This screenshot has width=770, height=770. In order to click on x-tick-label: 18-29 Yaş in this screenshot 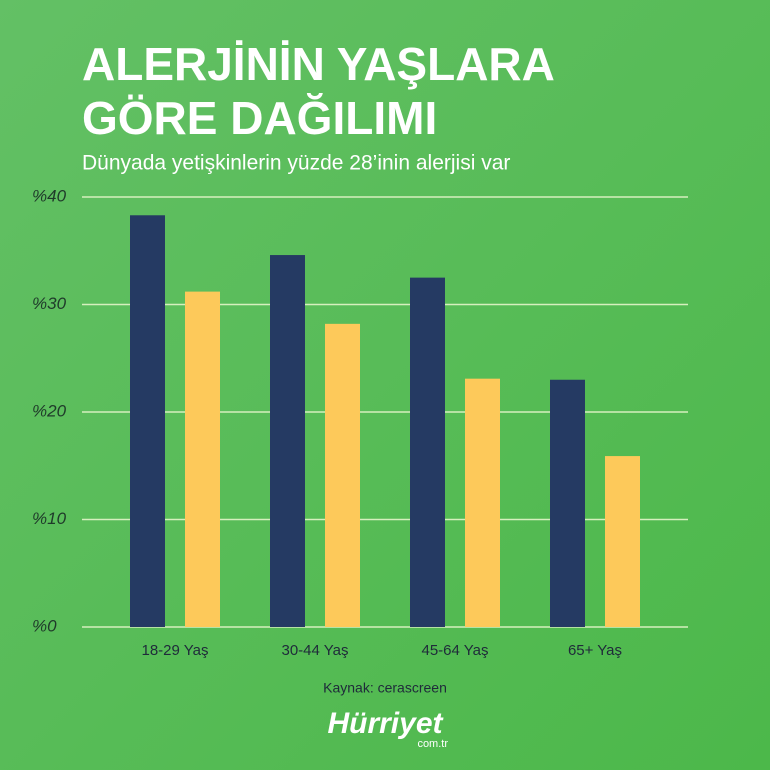, I will do `click(175, 650)`.